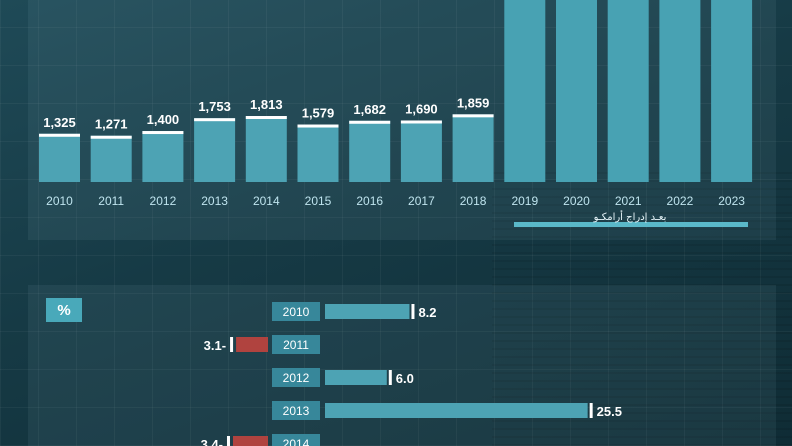 The width and height of the screenshot is (792, 446). I want to click on x-tick-label-2018: 2018, so click(473, 201).